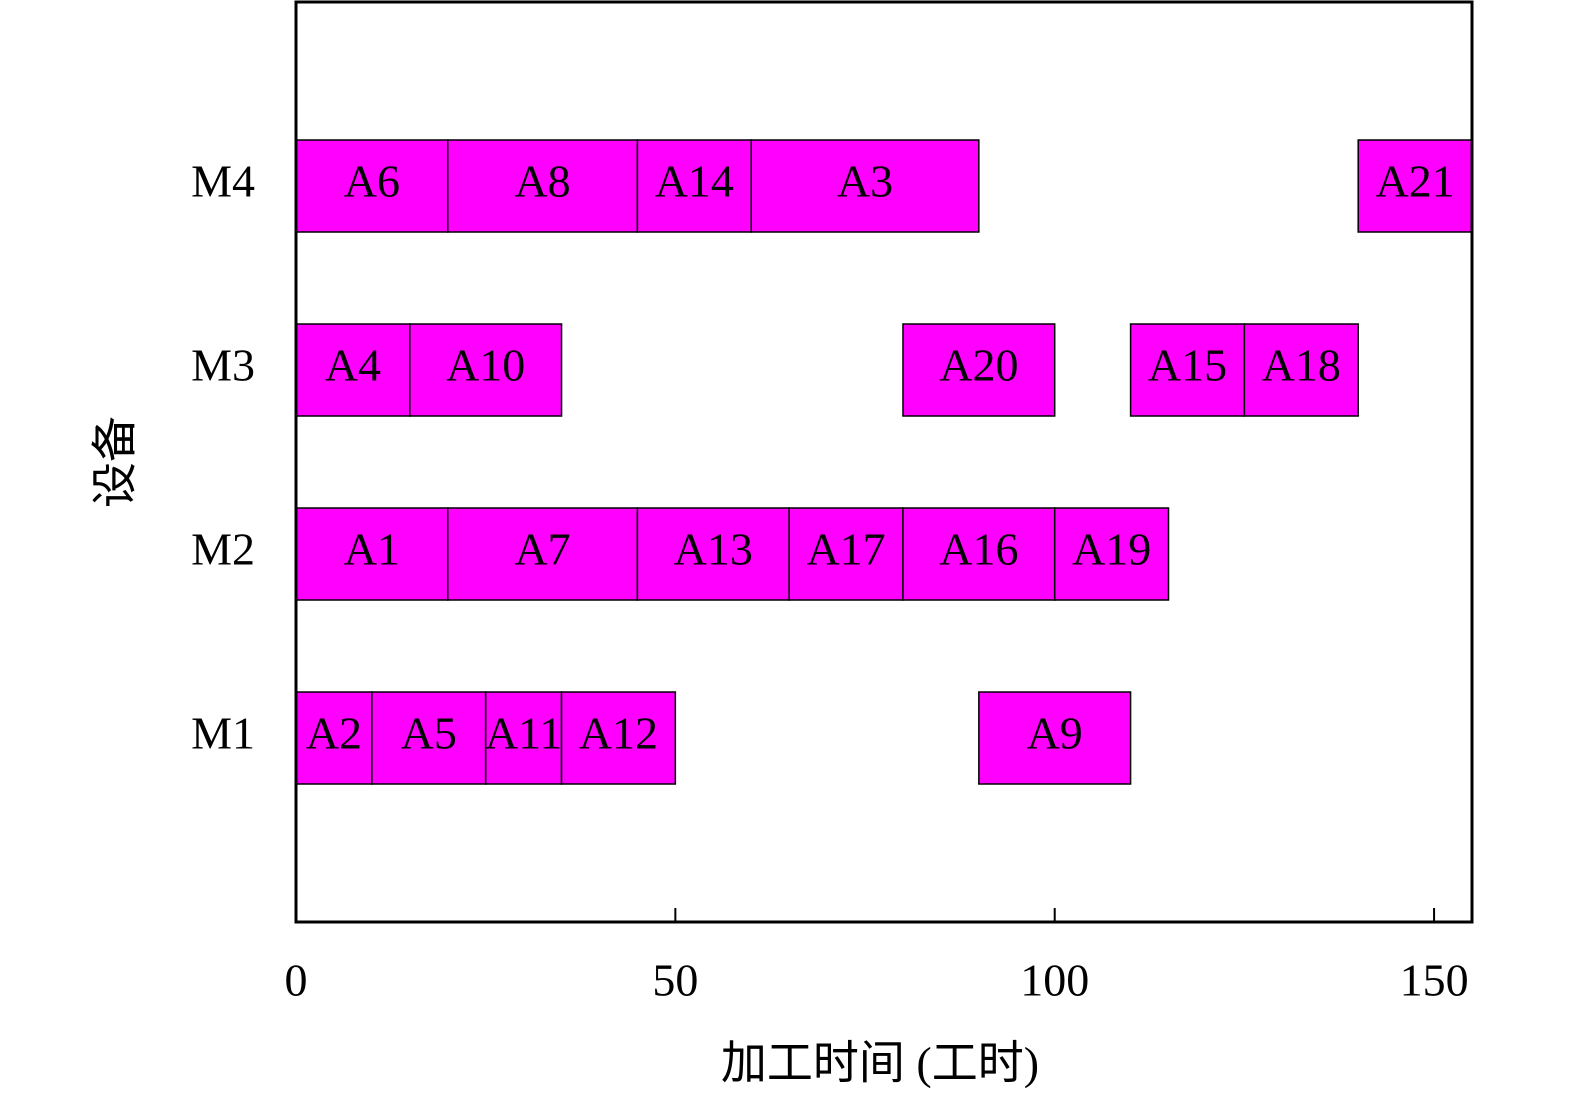  I want to click on task-label: A1, so click(372, 549).